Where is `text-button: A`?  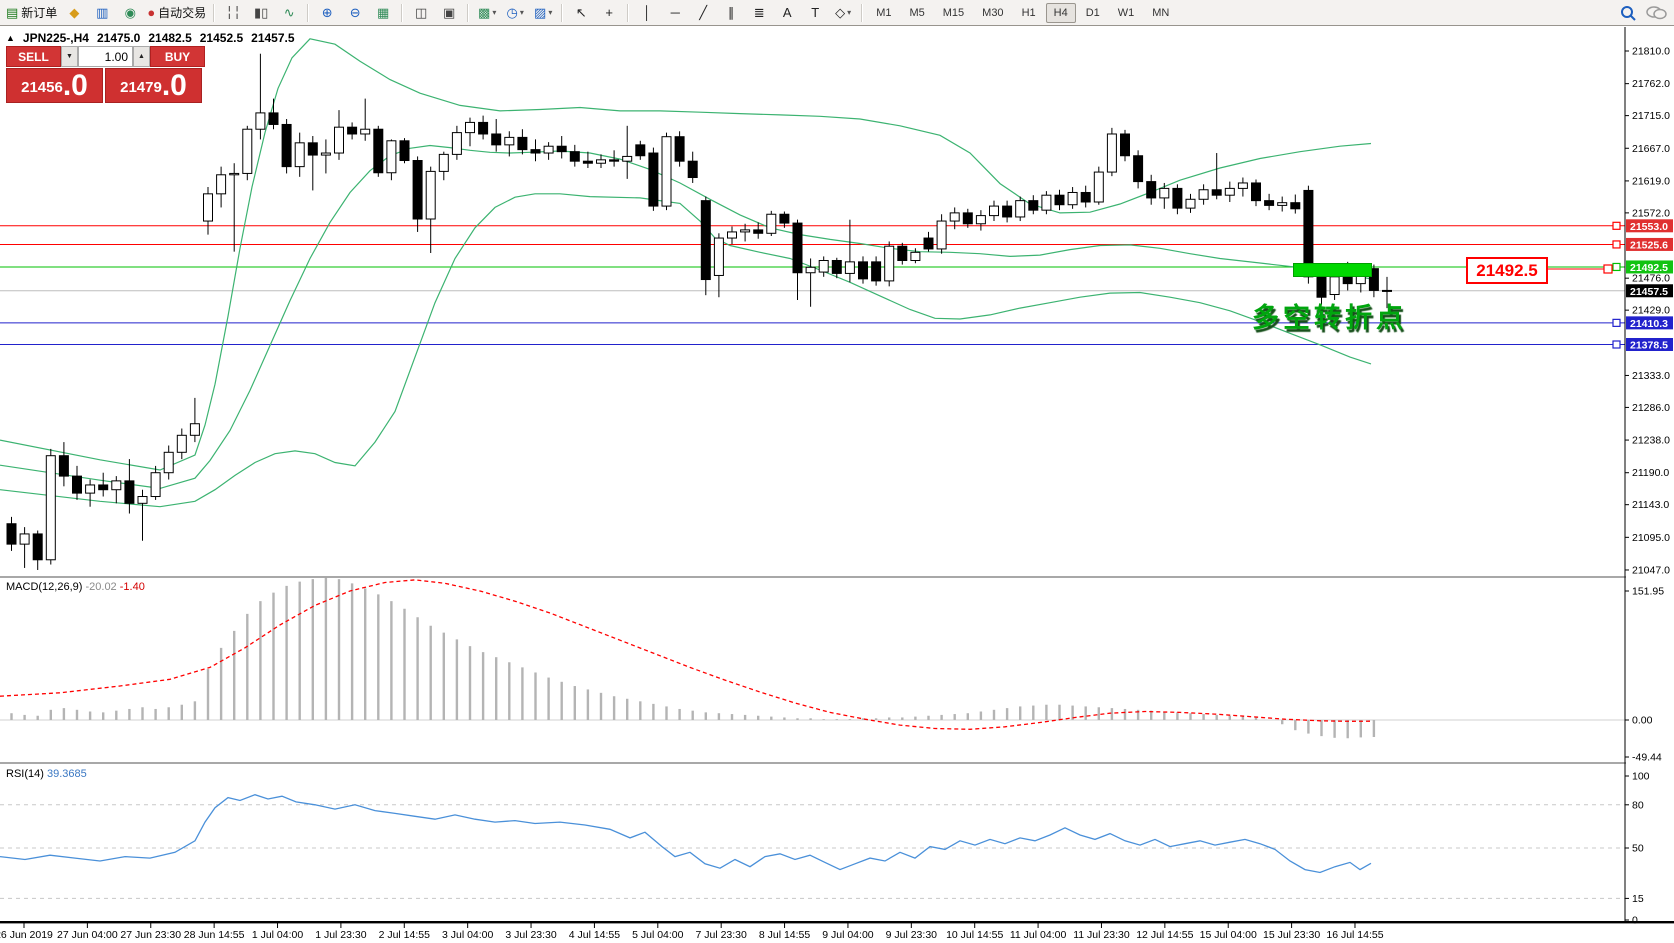 text-button: A is located at coordinates (787, 13).